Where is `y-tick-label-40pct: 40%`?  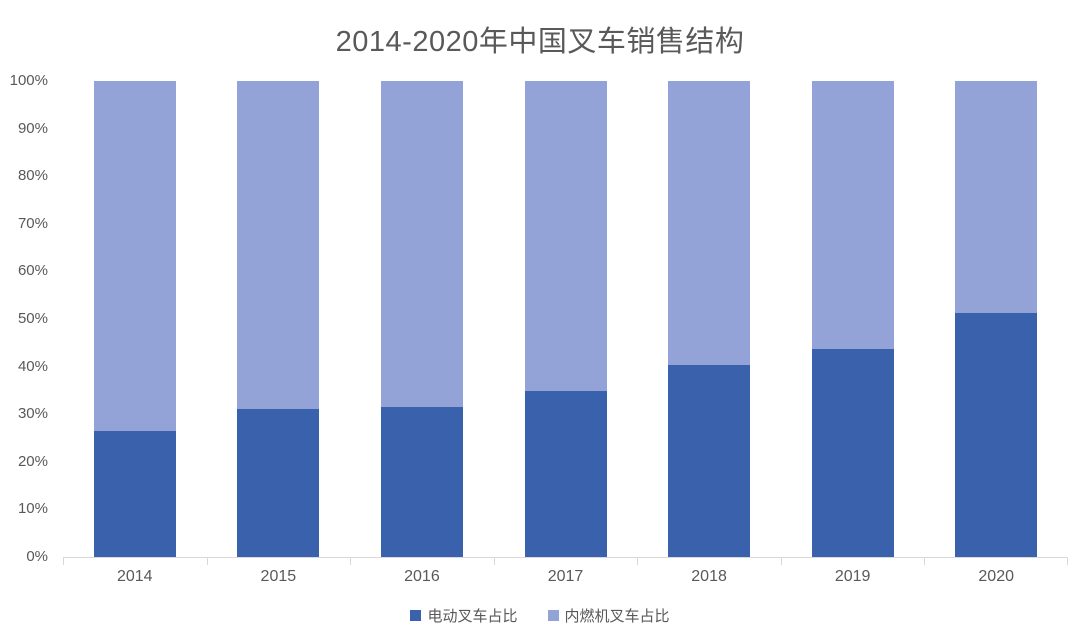
y-tick-label-40pct: 40% is located at coordinates (32, 366).